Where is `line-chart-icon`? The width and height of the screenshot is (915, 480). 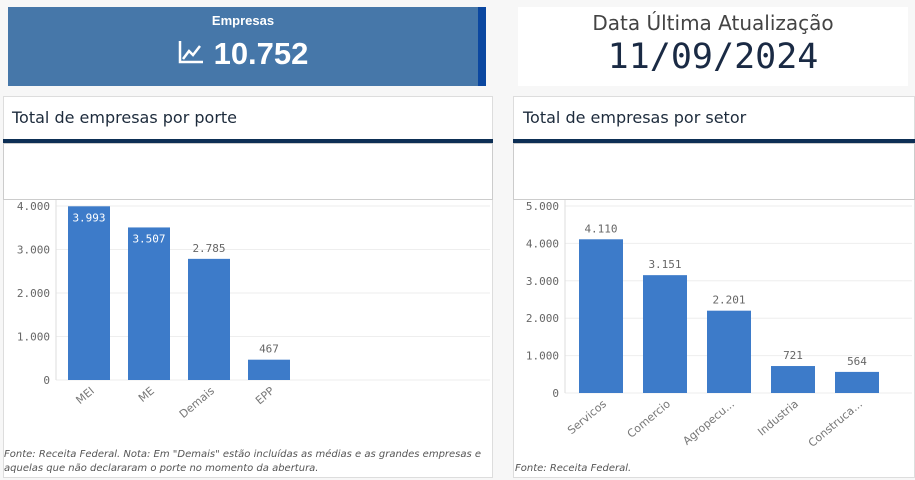 line-chart-icon is located at coordinates (191, 54).